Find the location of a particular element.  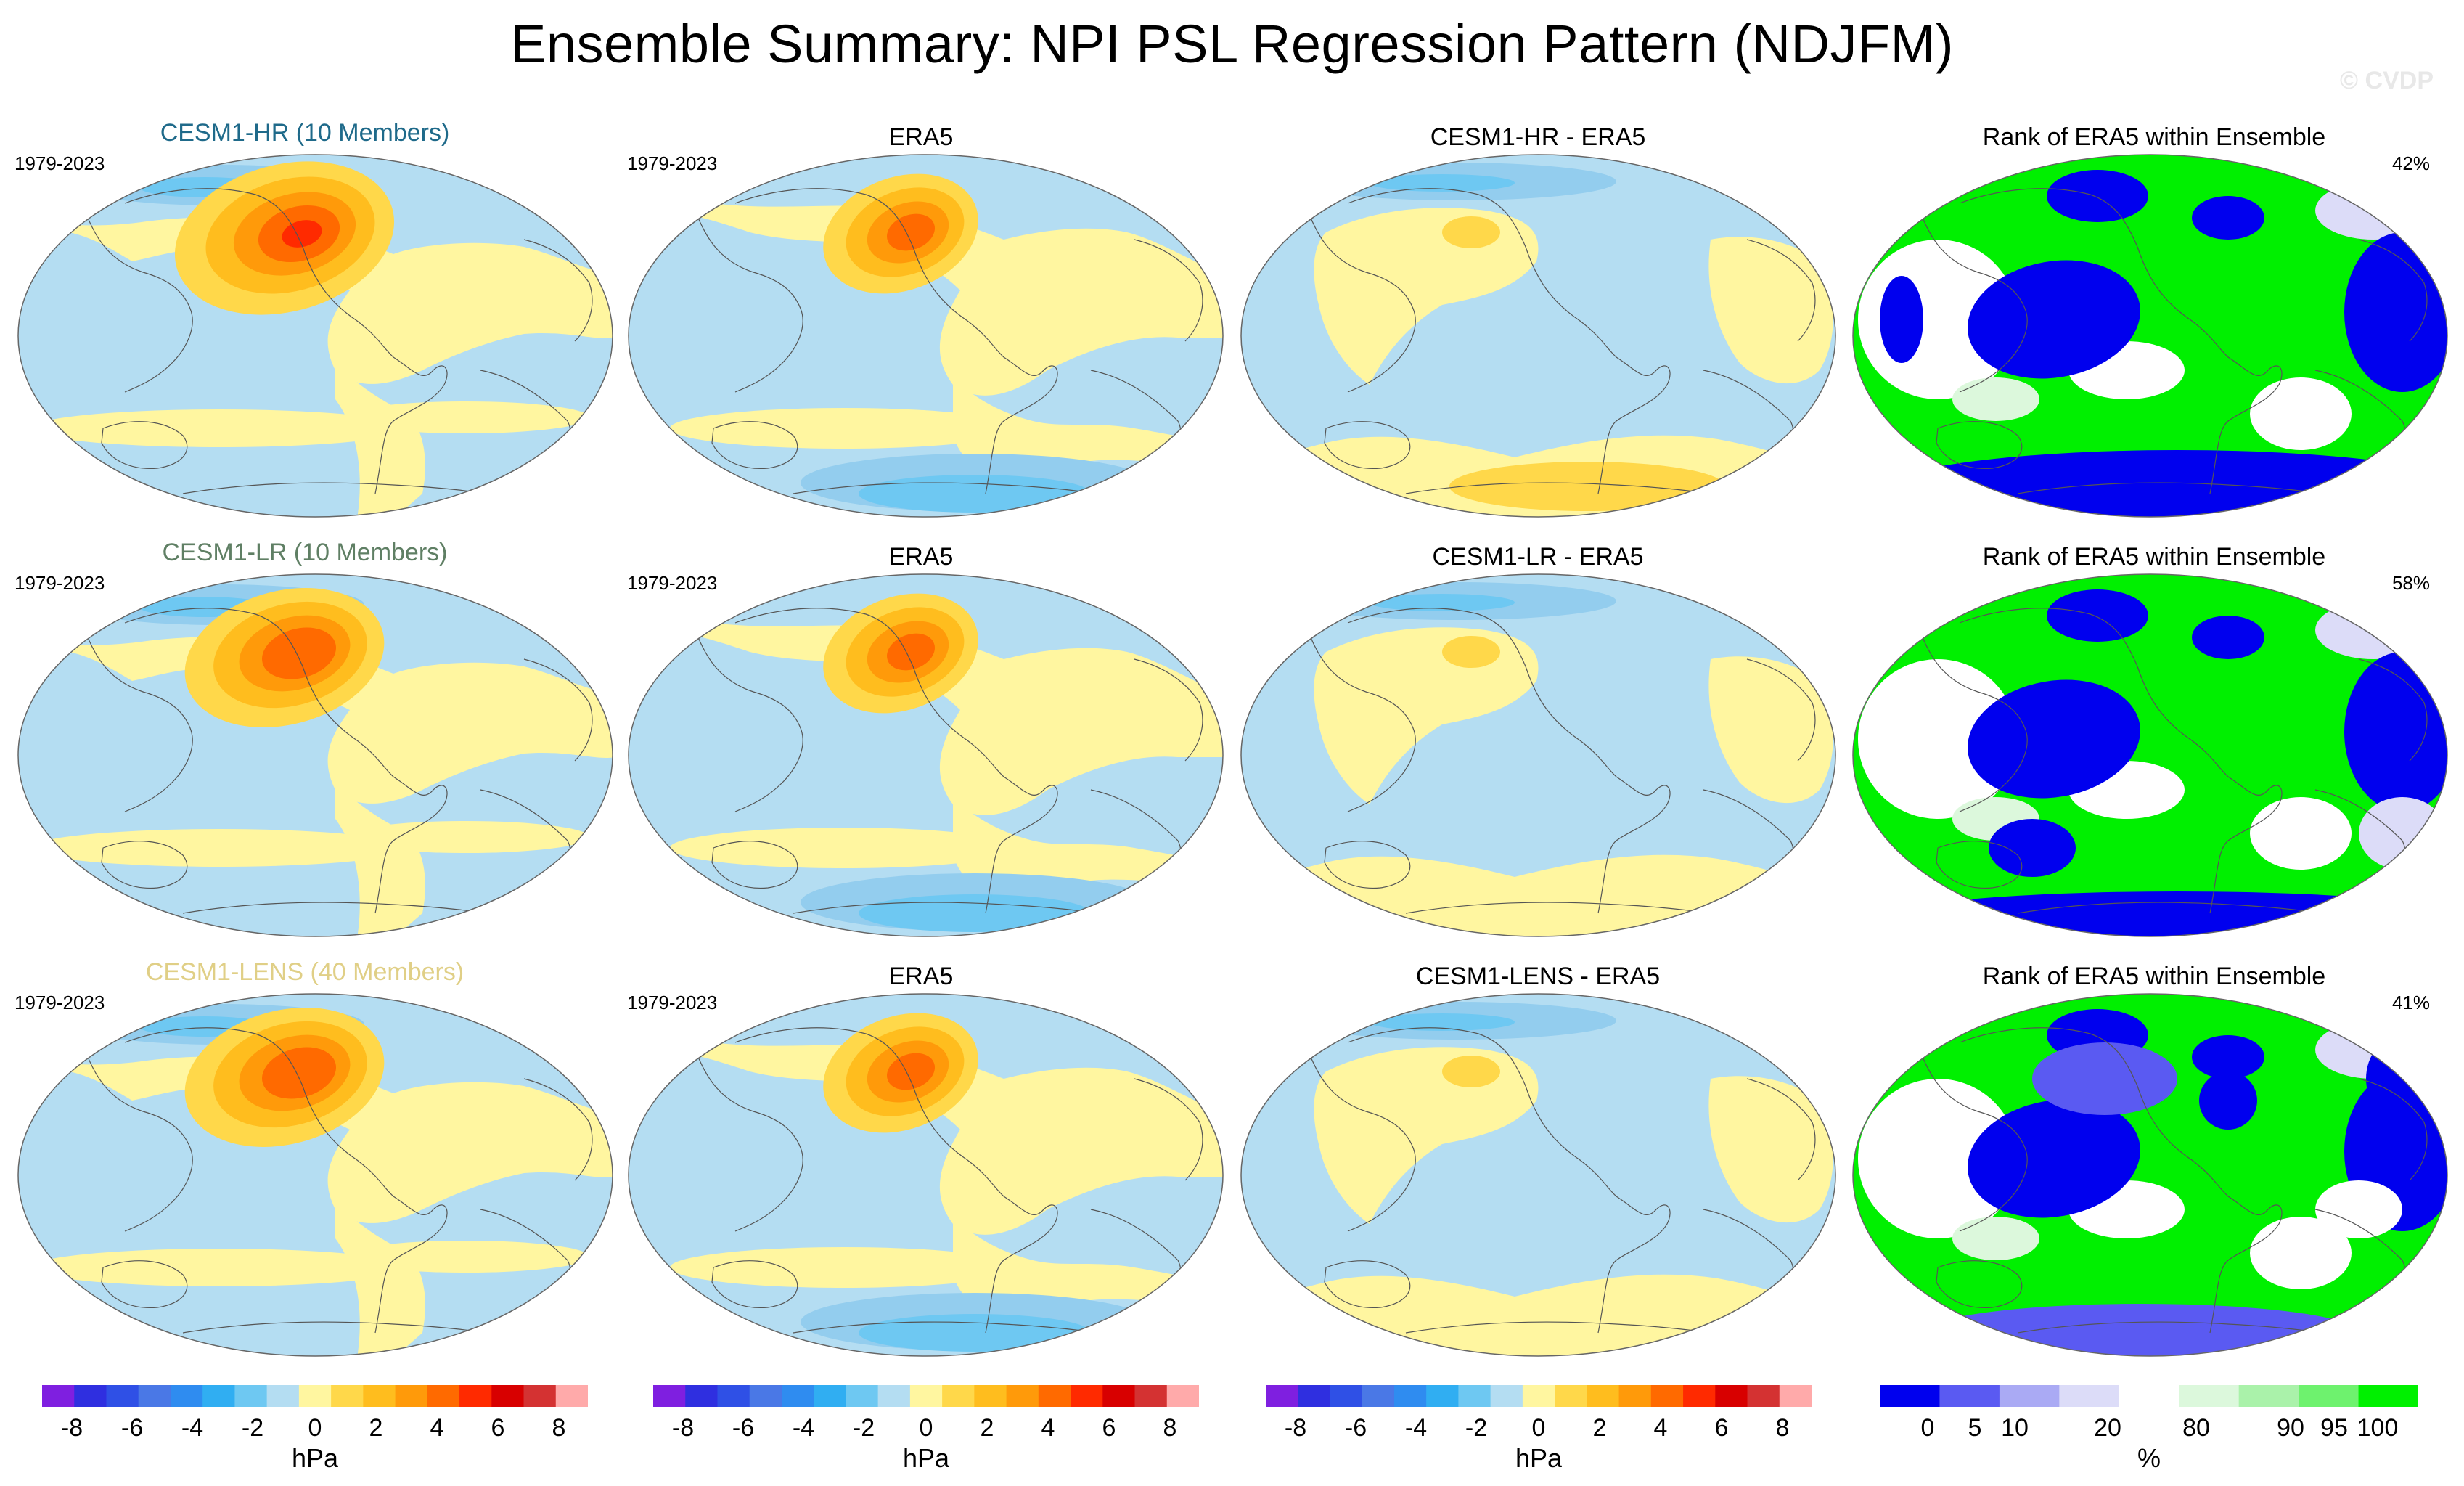

colorbar-tick: 2 is located at coordinates (987, 1428).